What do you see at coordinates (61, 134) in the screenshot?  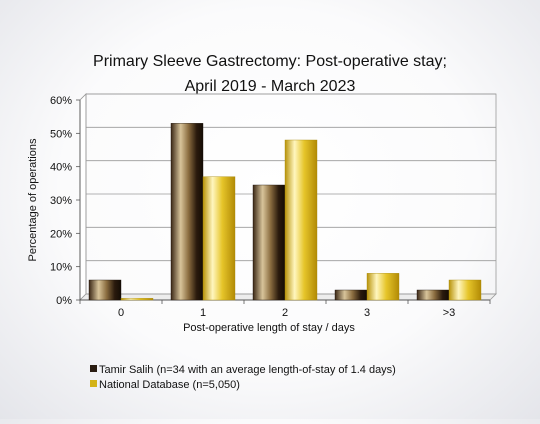 I see `y-tick-label: 50%` at bounding box center [61, 134].